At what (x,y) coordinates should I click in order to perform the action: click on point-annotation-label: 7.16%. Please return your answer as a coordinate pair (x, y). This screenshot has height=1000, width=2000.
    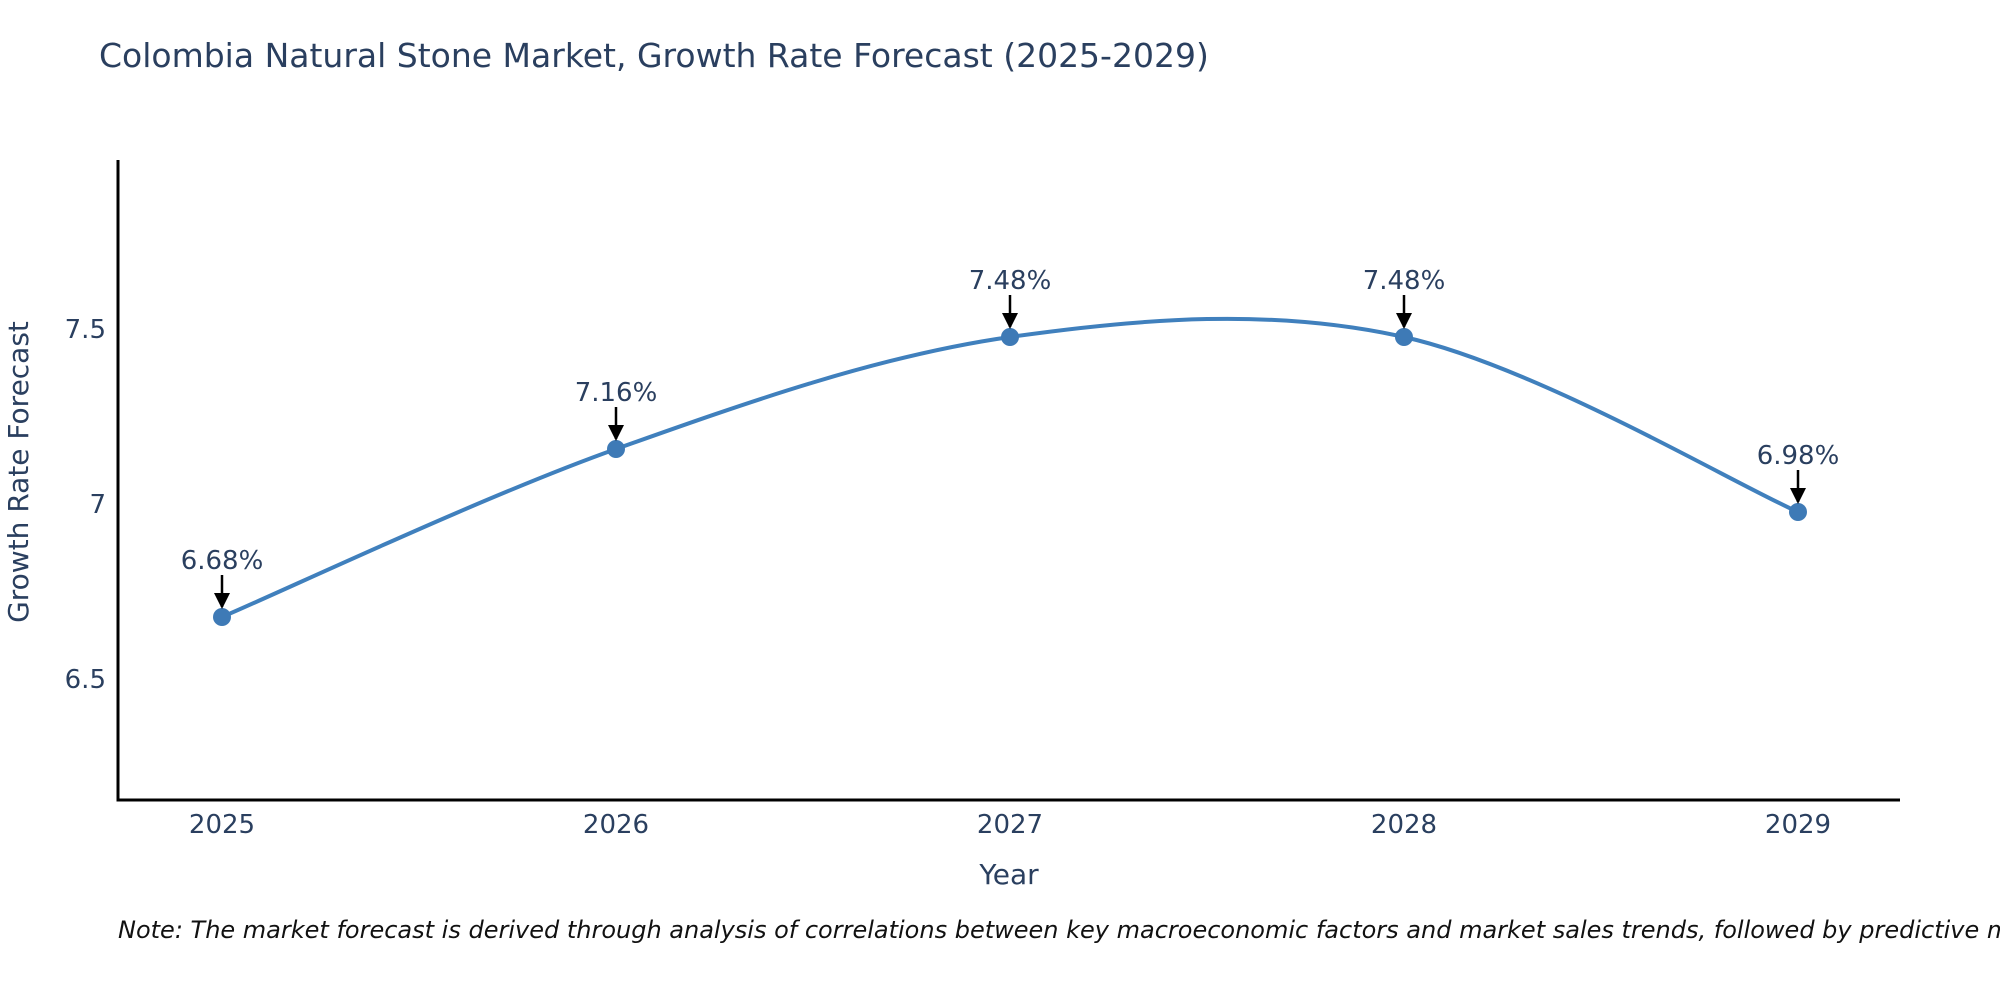
    Looking at the image, I should click on (616, 393).